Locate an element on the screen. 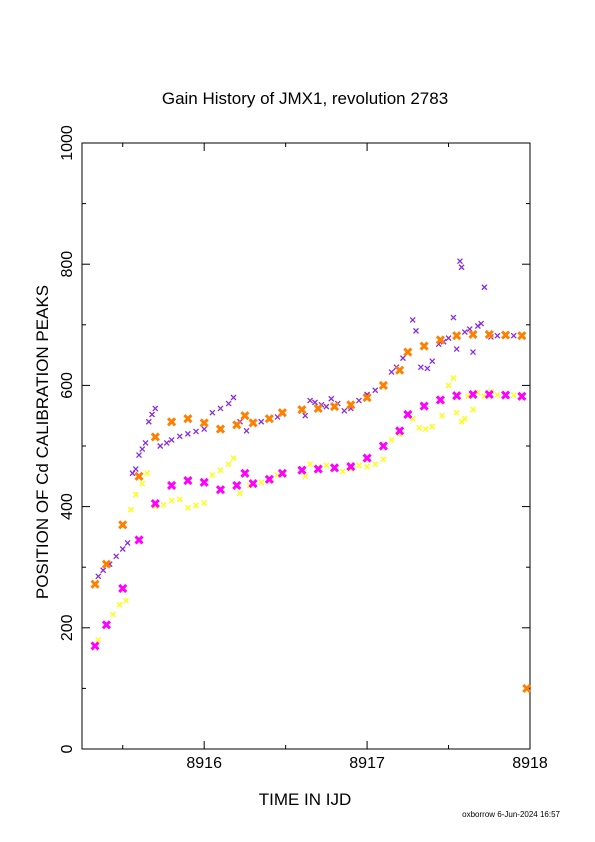 This screenshot has width=595, height=842. footer-stamp: oxborrow 6-Jun-2024 16:57 is located at coordinates (511, 814).